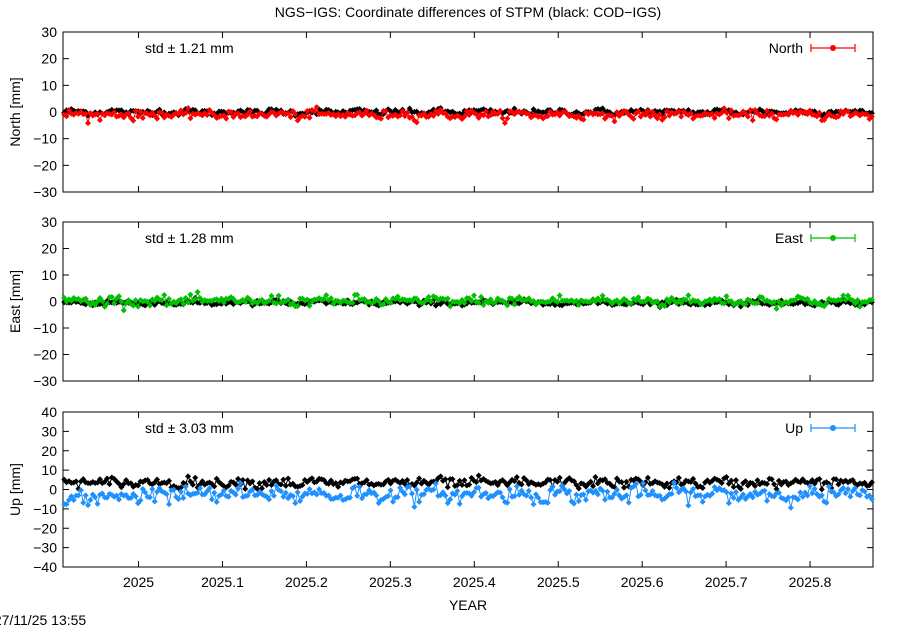 The image size is (900, 630). I want to click on x-tick-label: 2025, so click(138, 582).